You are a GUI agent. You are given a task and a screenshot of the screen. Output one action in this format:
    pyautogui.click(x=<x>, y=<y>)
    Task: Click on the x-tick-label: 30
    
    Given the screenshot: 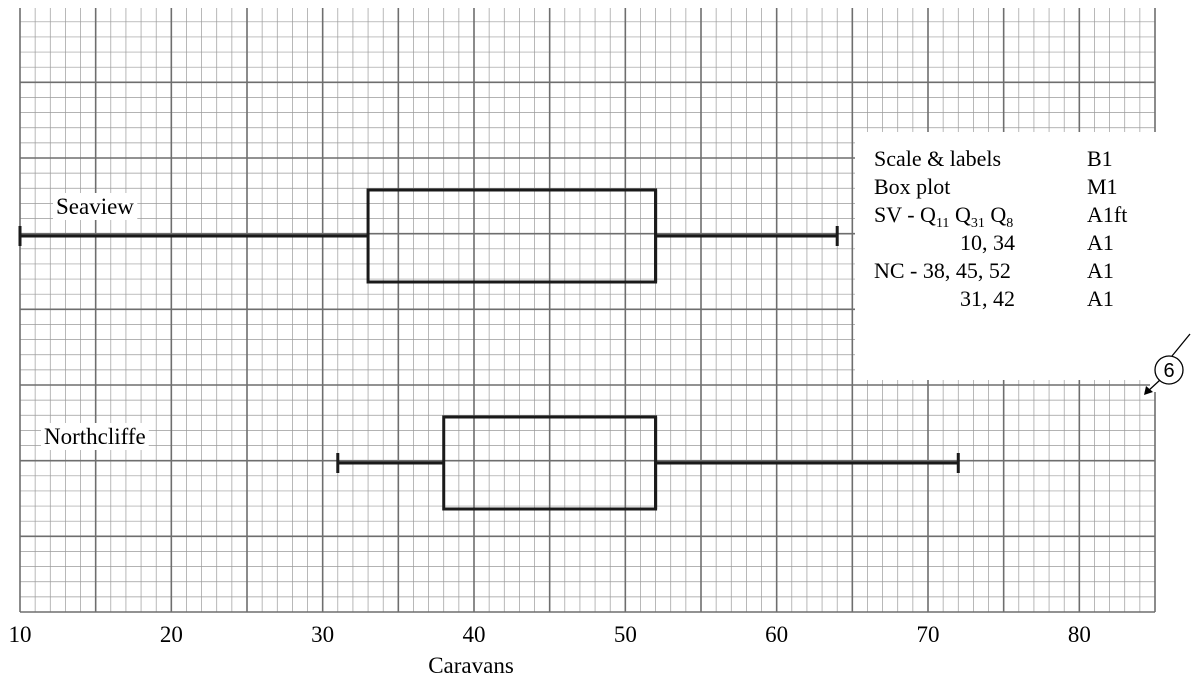 What is the action you would take?
    pyautogui.click(x=322, y=634)
    